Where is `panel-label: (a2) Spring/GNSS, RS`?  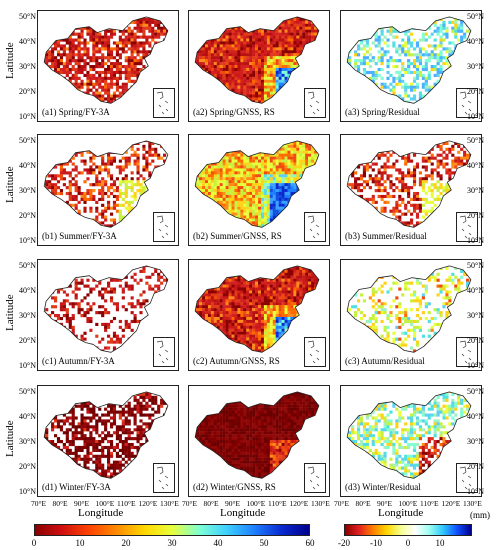 panel-label: (a2) Spring/GNSS, RS is located at coordinates (234, 112).